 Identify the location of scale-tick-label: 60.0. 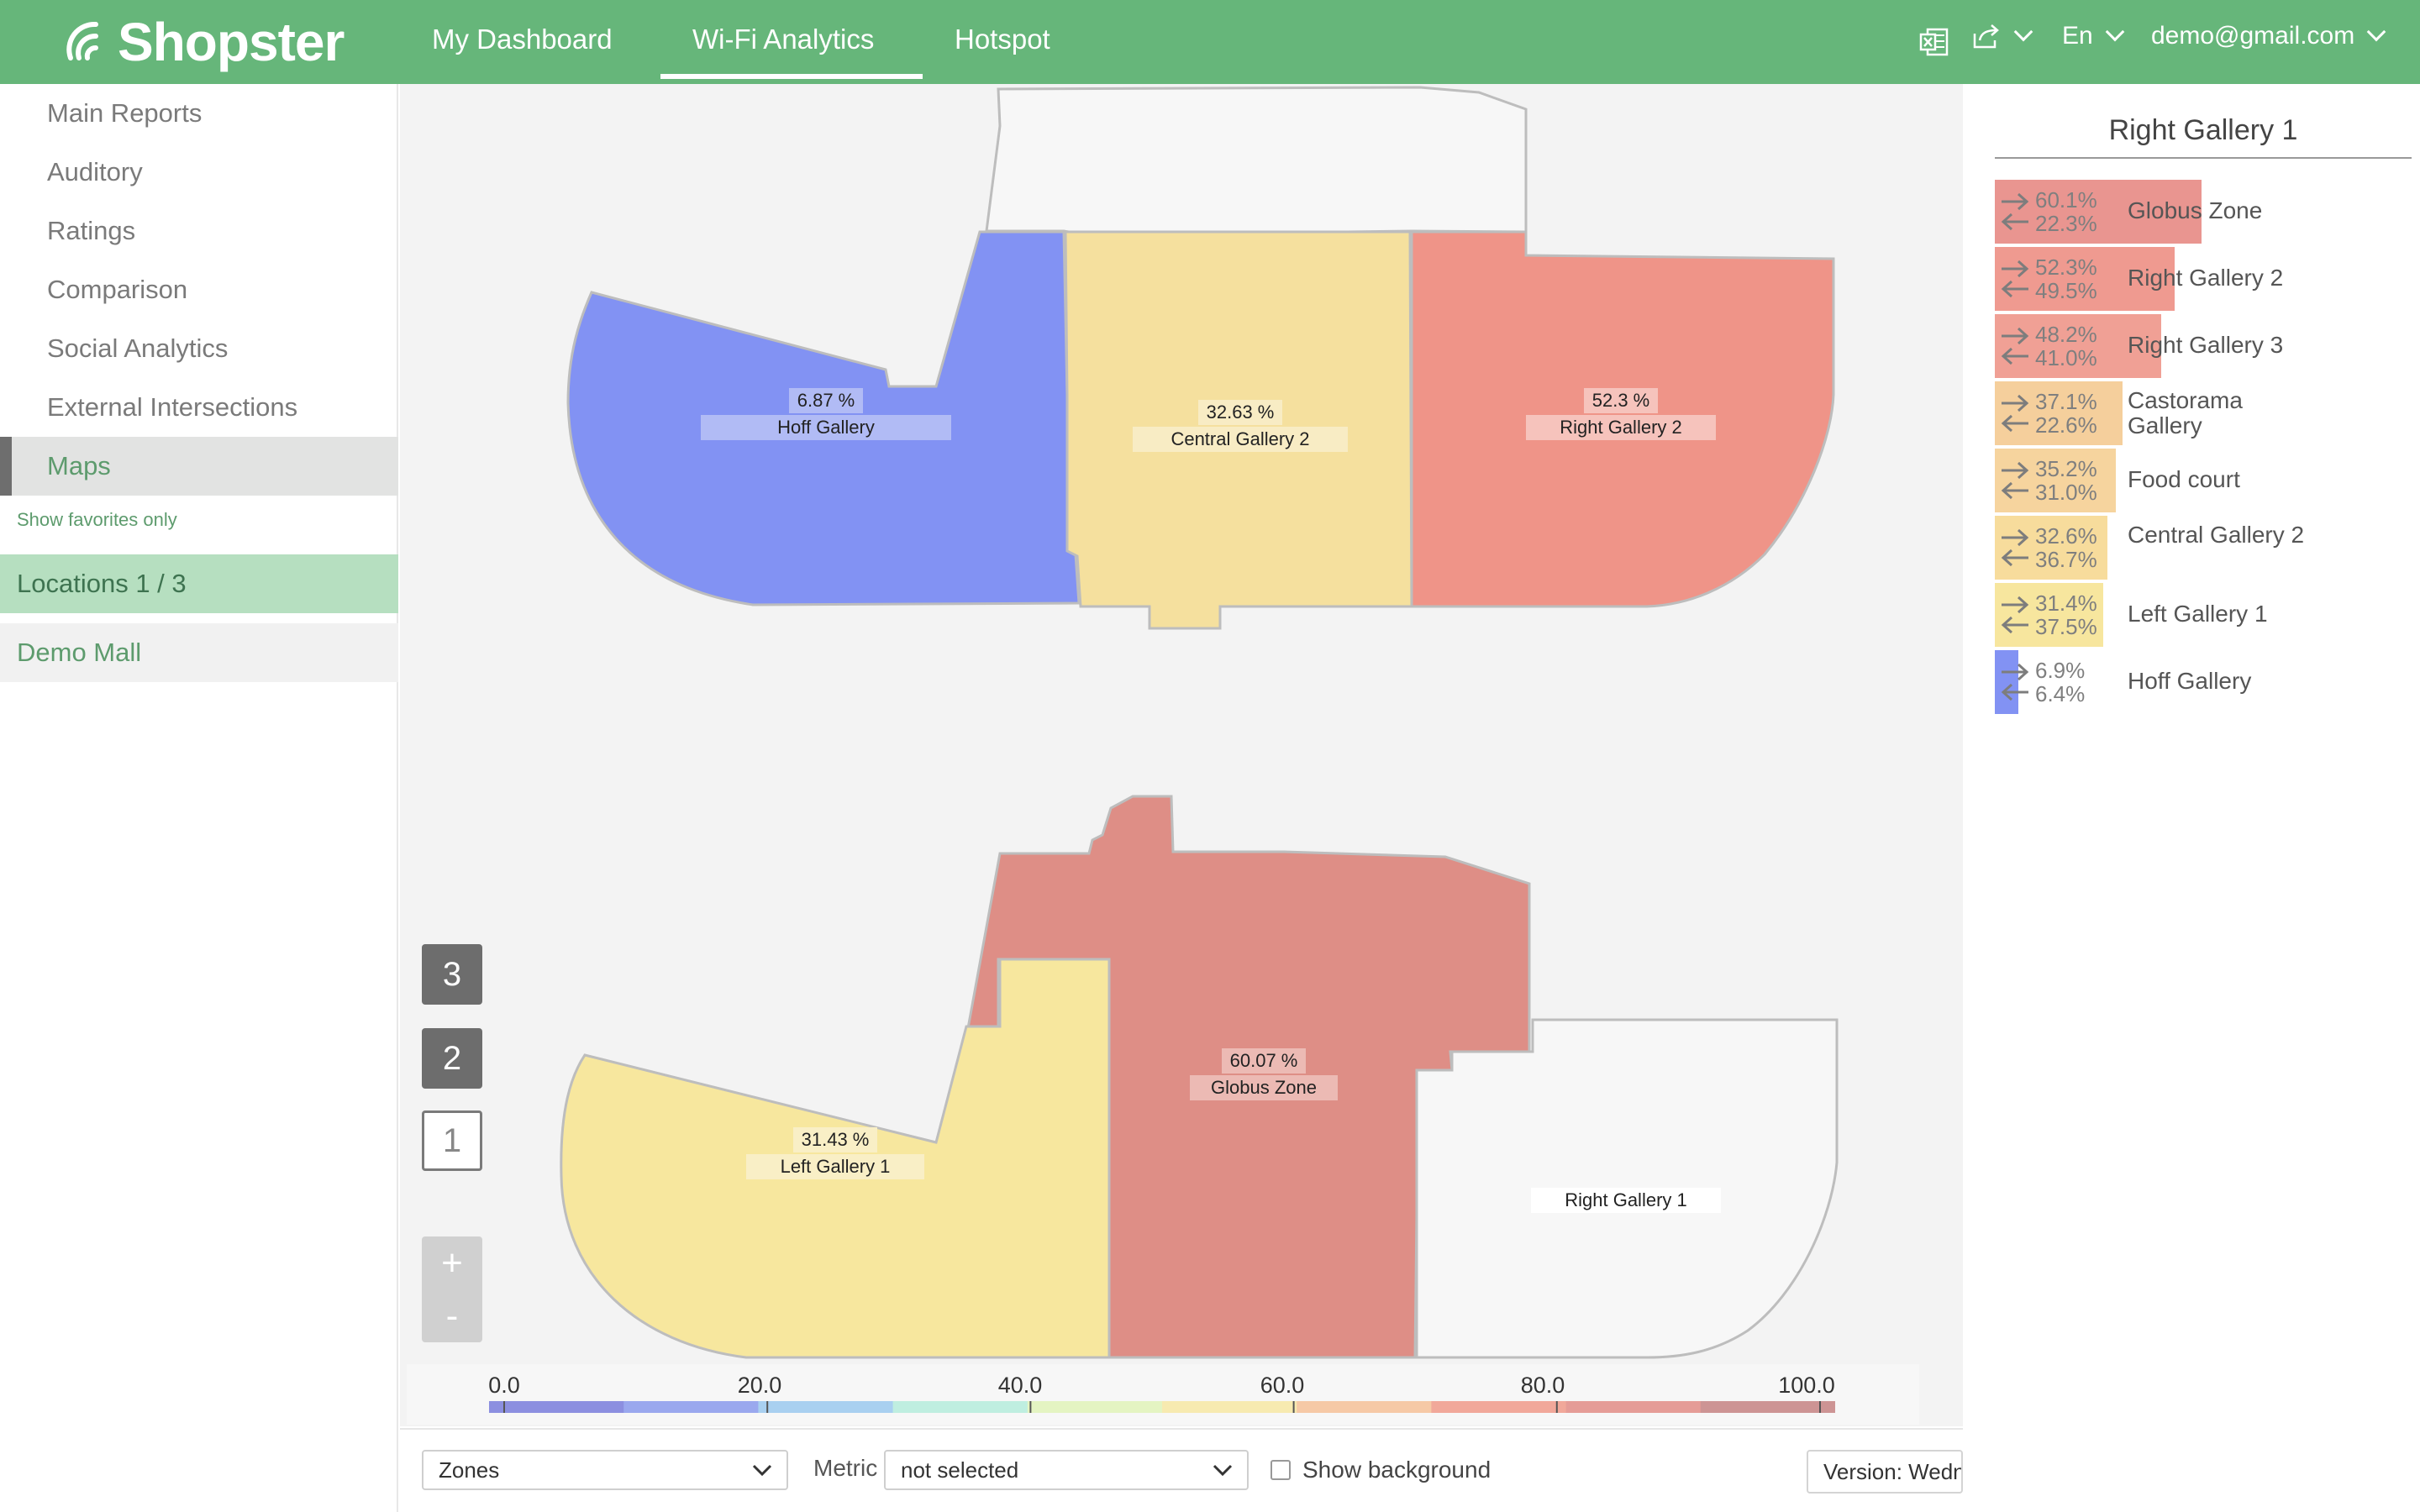
(1283, 1385).